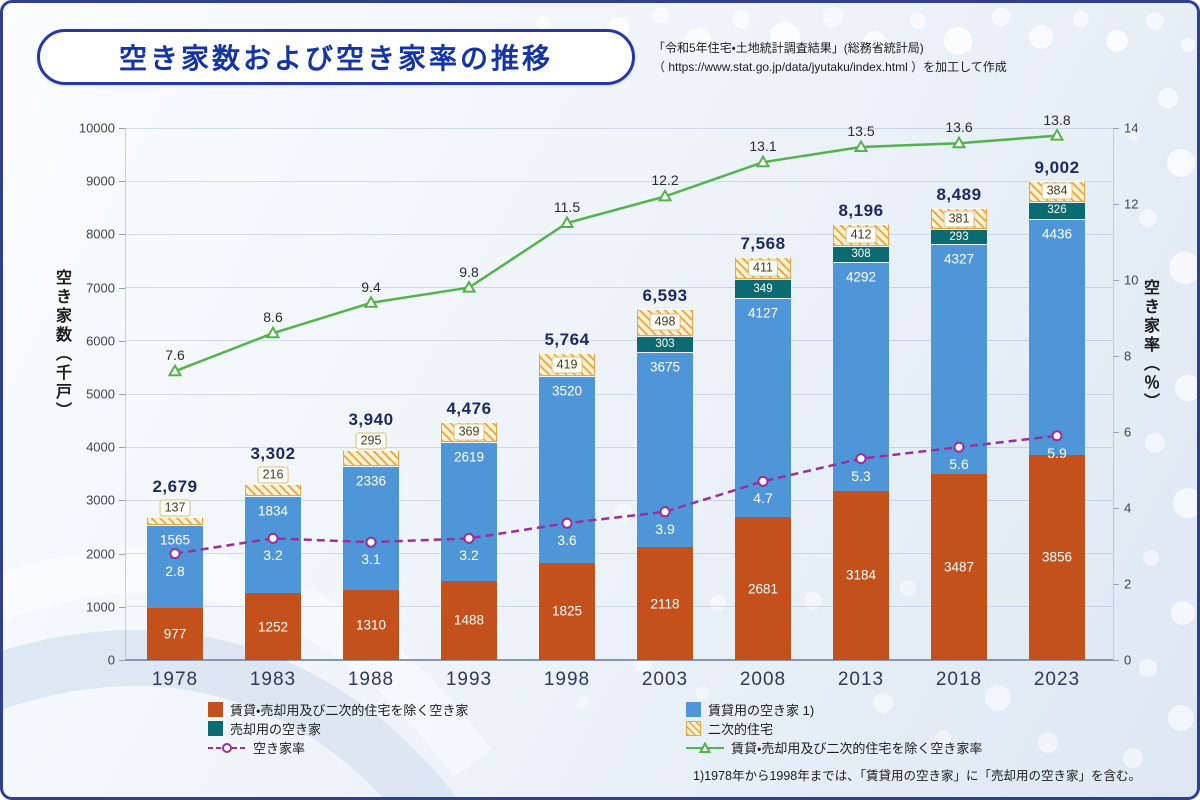 This screenshot has width=1200, height=800. I want to click on left-axis-tick-label: 7000, so click(100, 288).